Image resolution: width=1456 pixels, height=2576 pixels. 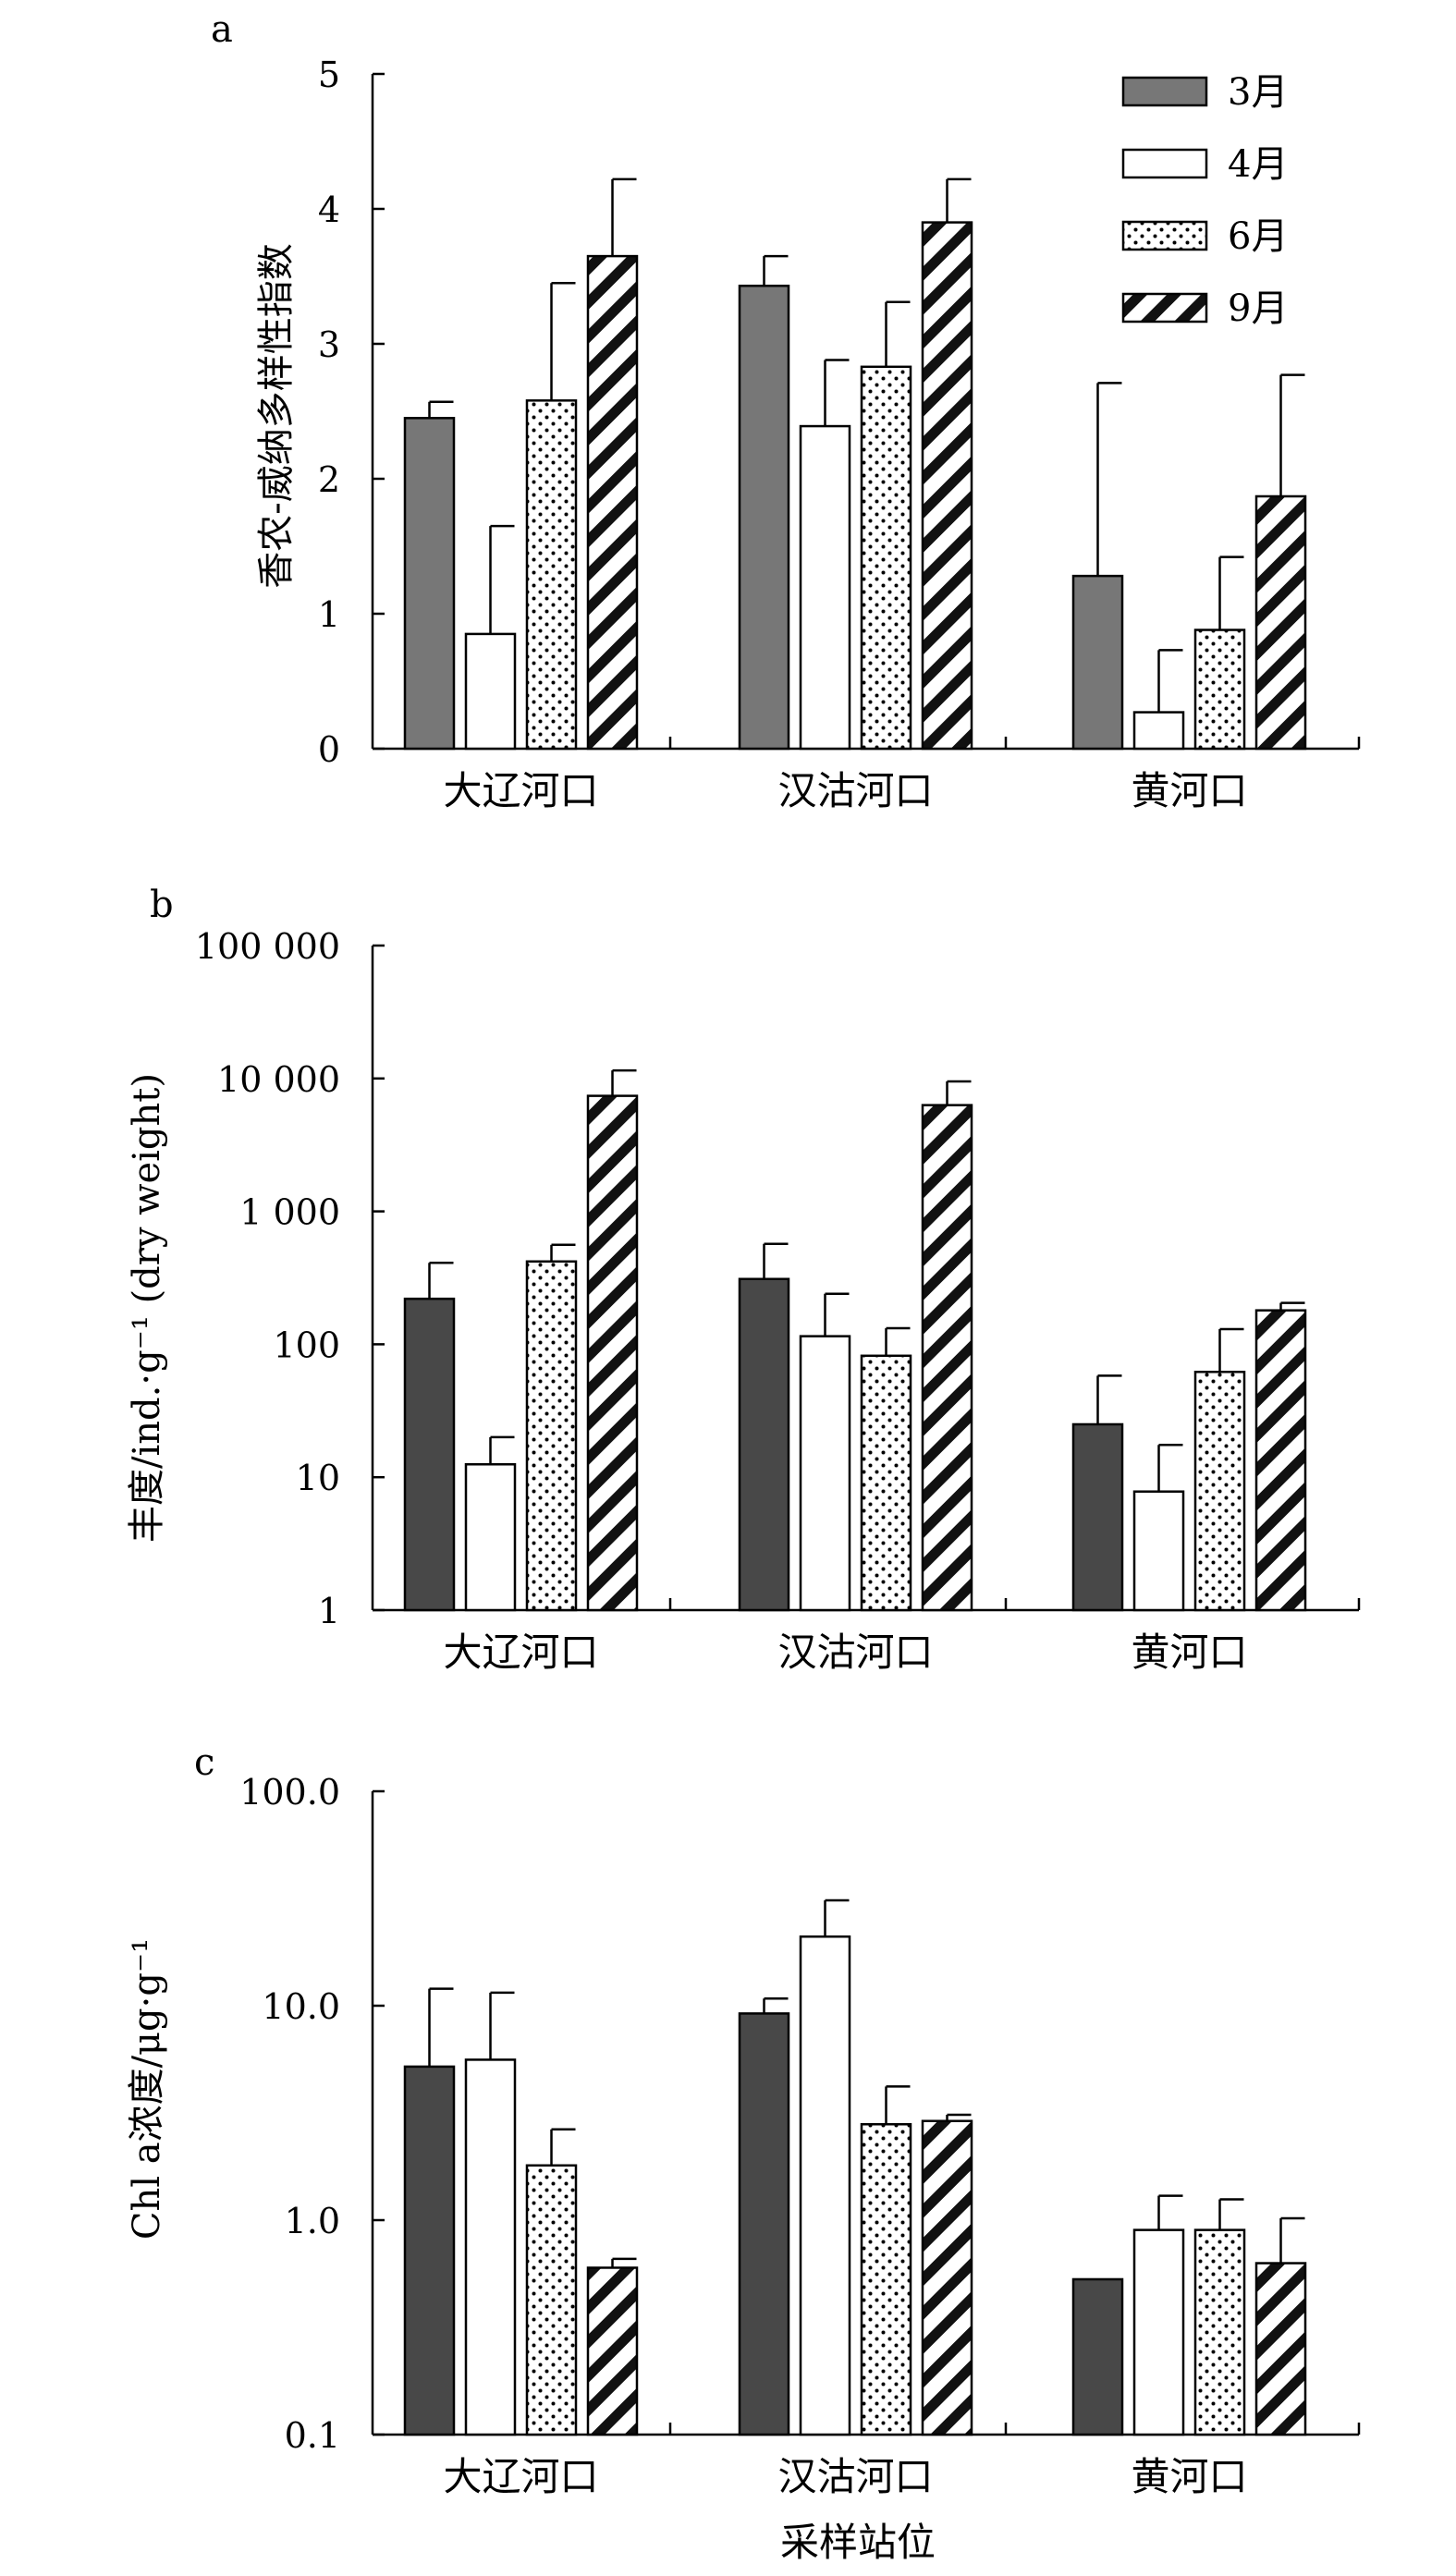 What do you see at coordinates (329, 209) in the screenshot?
I see `y-tick-label: 4` at bounding box center [329, 209].